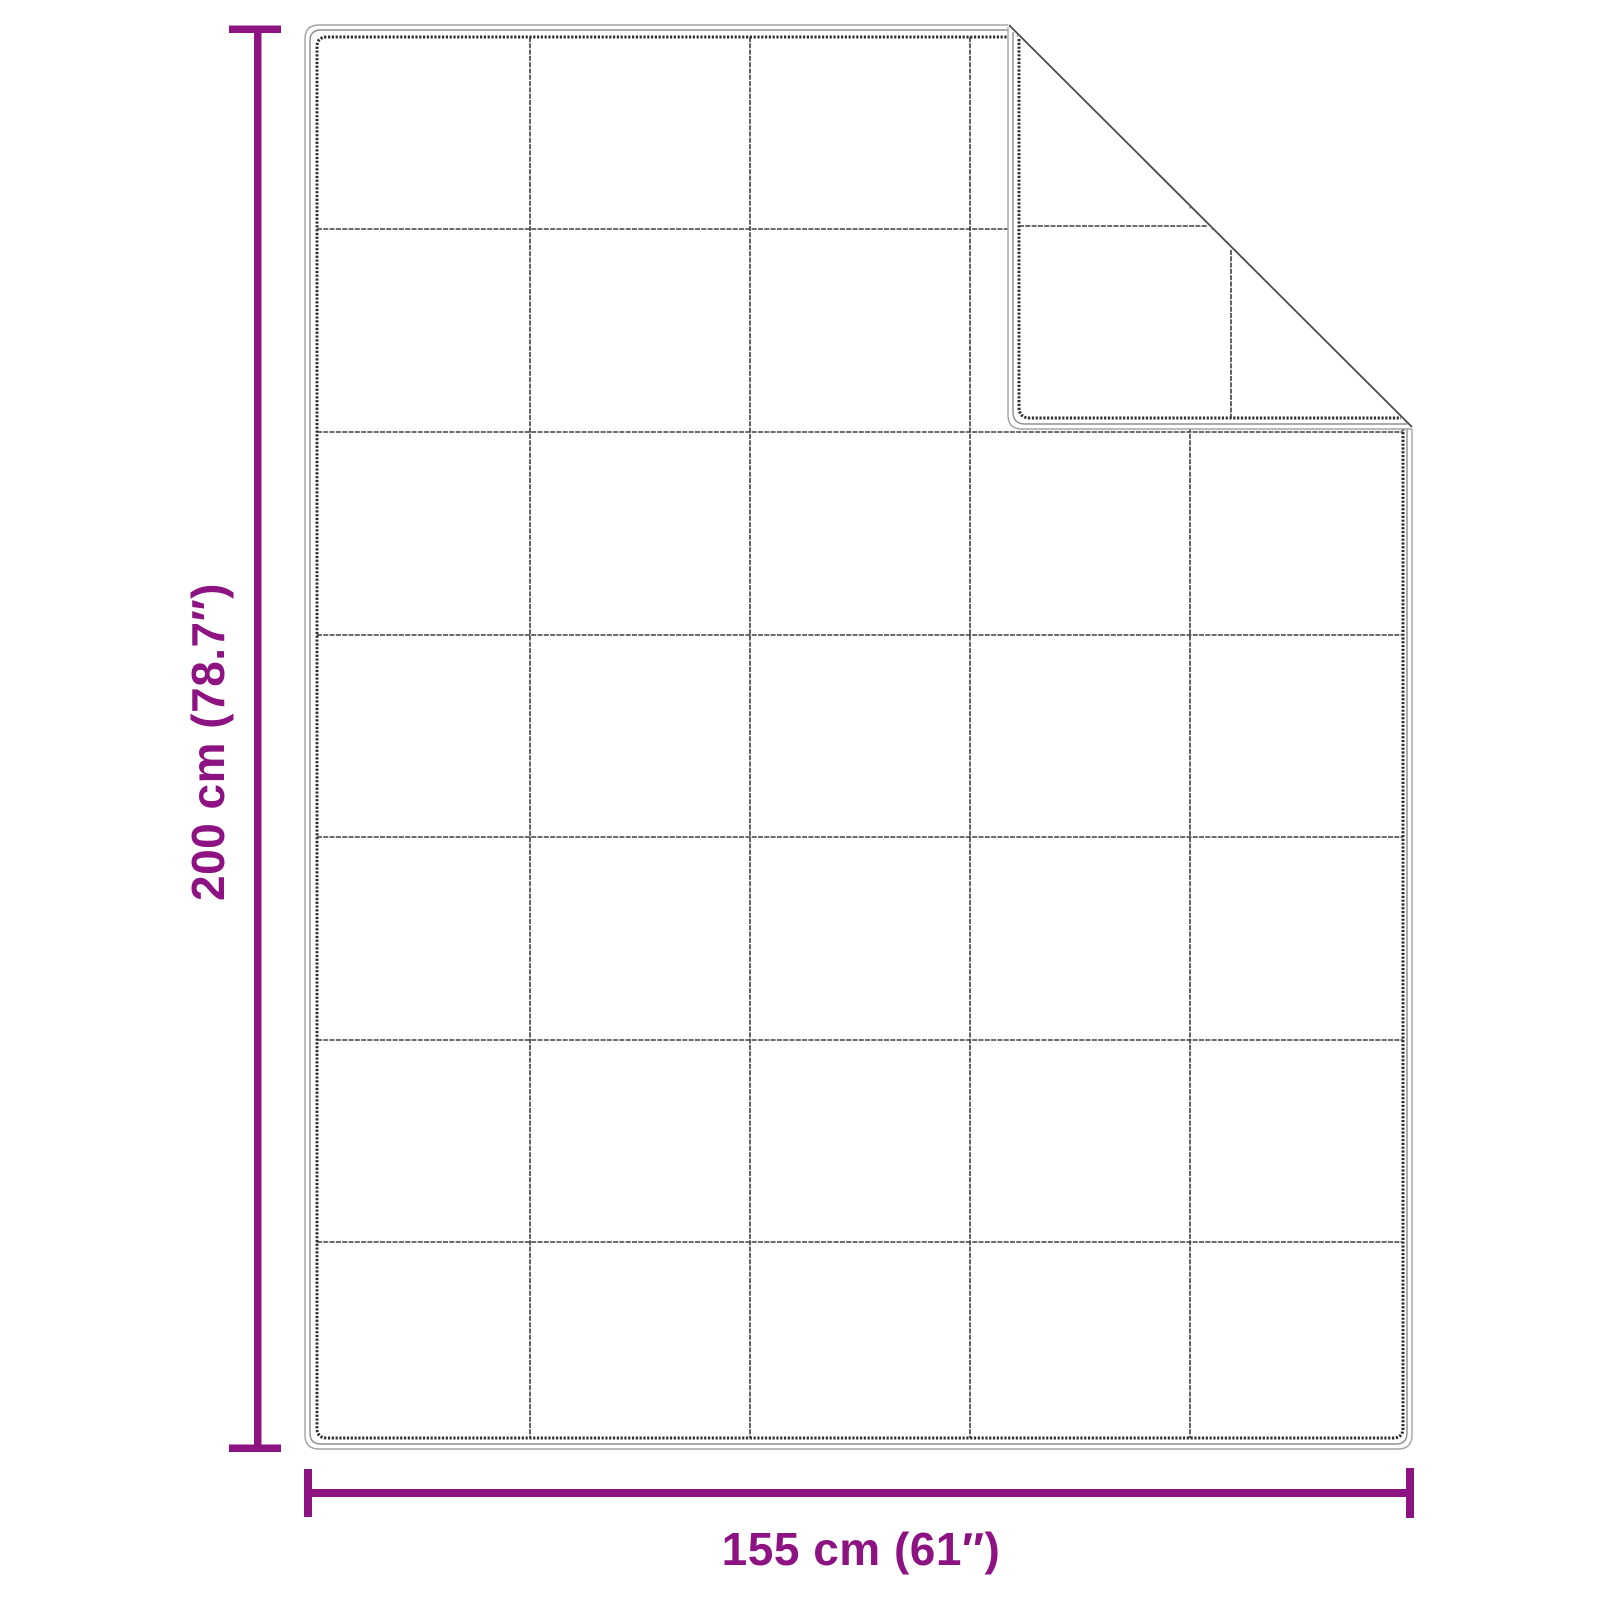 The height and width of the screenshot is (1600, 1600). Describe the element at coordinates (859, 1521) in the screenshot. I see `width-dimension: 155 cm (61″)` at that location.